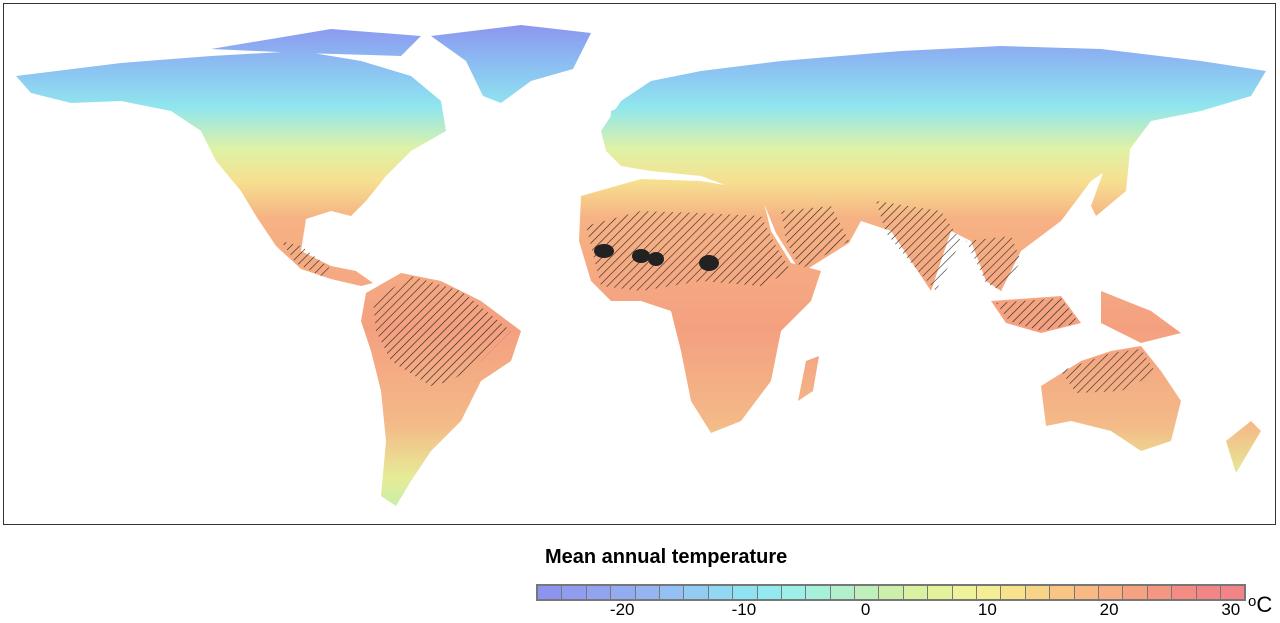 The height and width of the screenshot is (623, 1280). I want to click on uk, so click(619, 120).